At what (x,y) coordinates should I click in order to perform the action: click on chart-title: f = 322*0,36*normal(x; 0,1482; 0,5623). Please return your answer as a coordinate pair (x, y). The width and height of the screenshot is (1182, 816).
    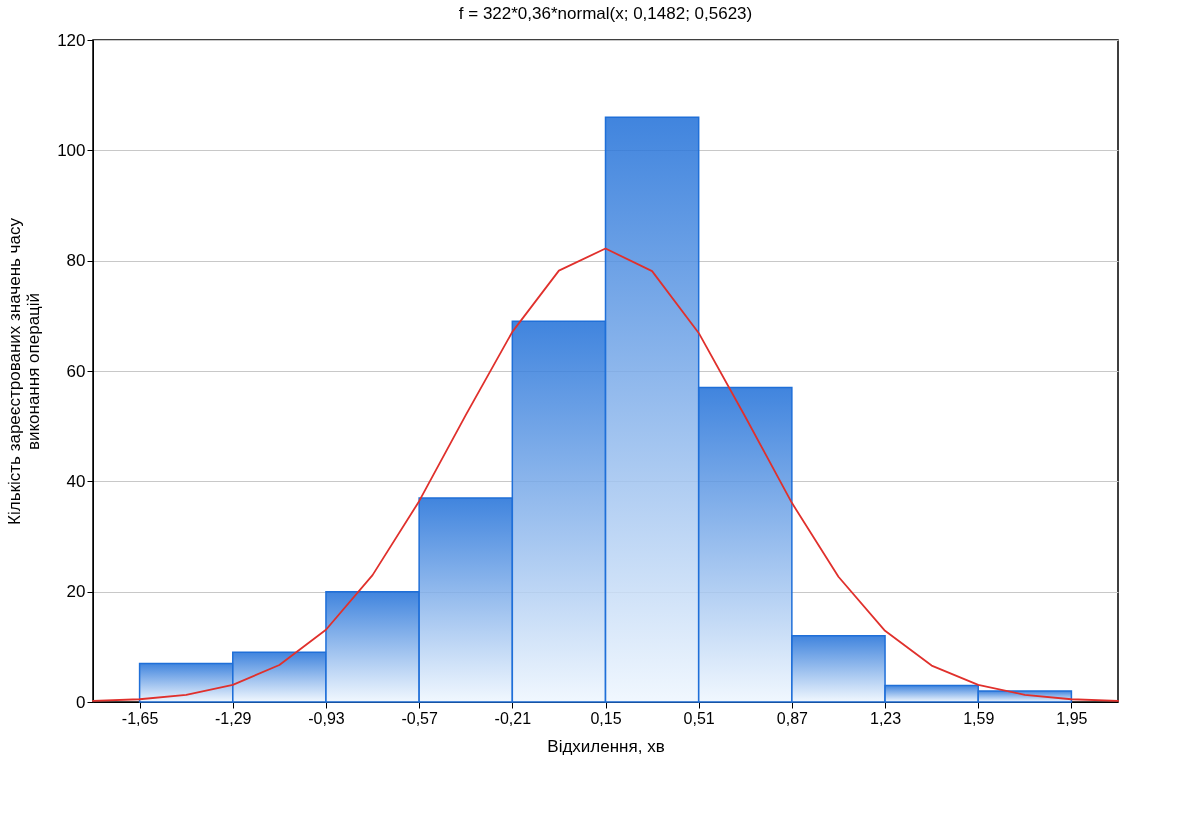
    Looking at the image, I should click on (605, 13).